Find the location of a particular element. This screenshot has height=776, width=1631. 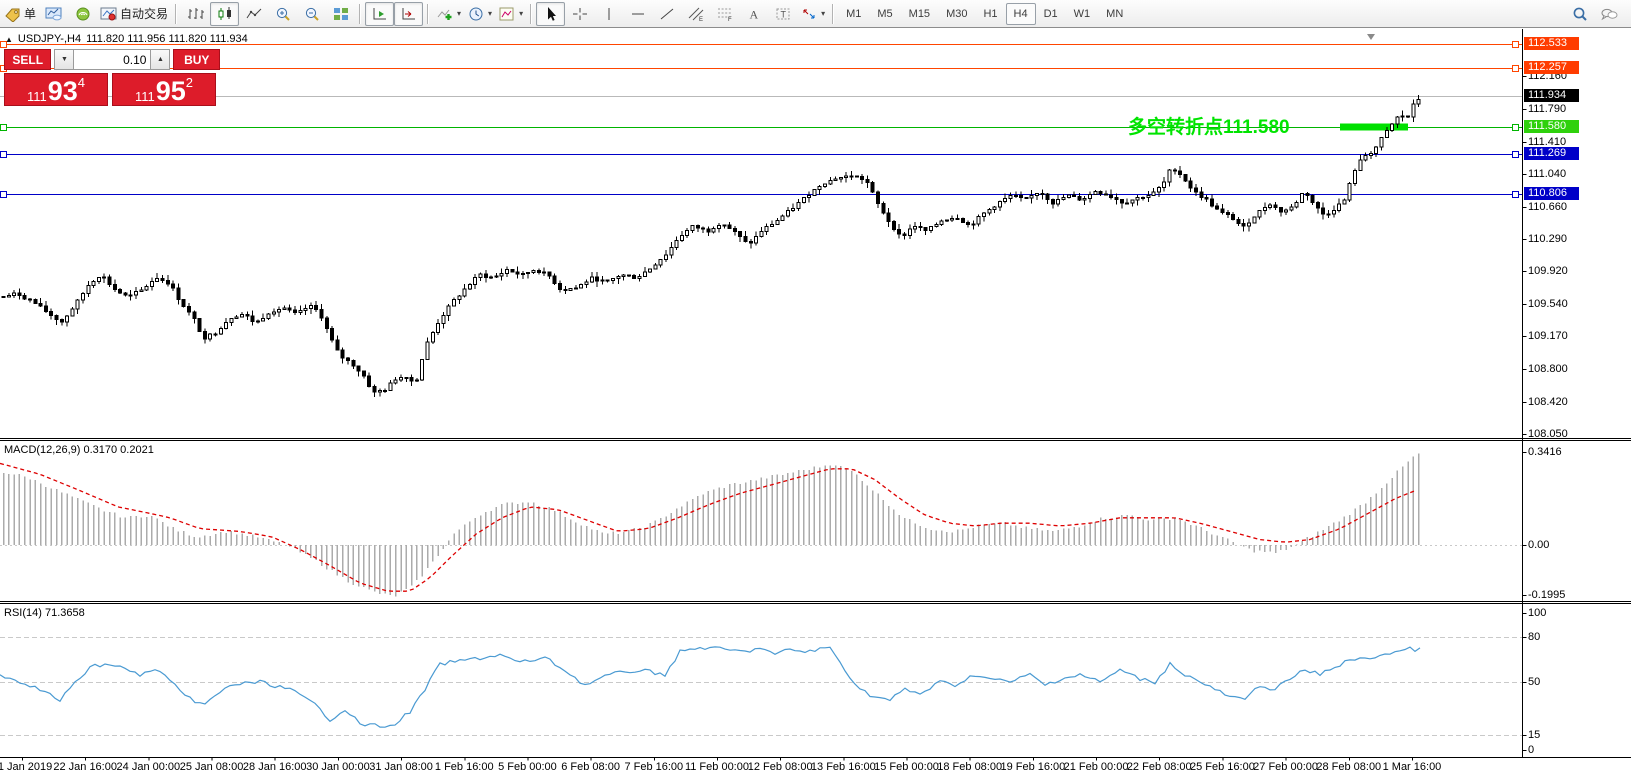

trendline-icon is located at coordinates (667, 14).